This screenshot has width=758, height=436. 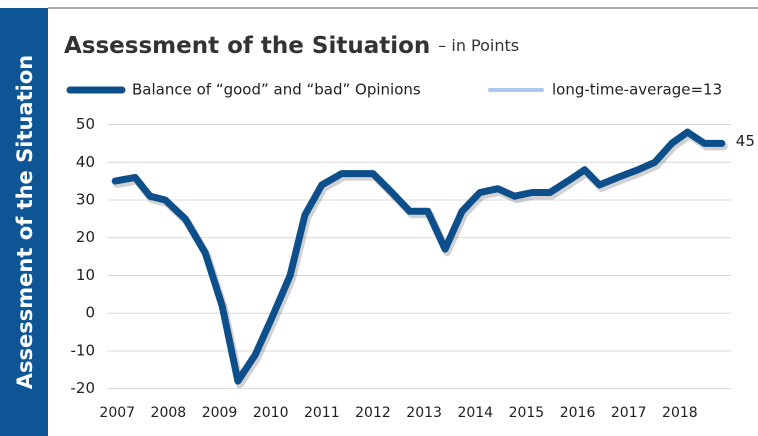 I want to click on x-tick-label: 2009, so click(x=220, y=413).